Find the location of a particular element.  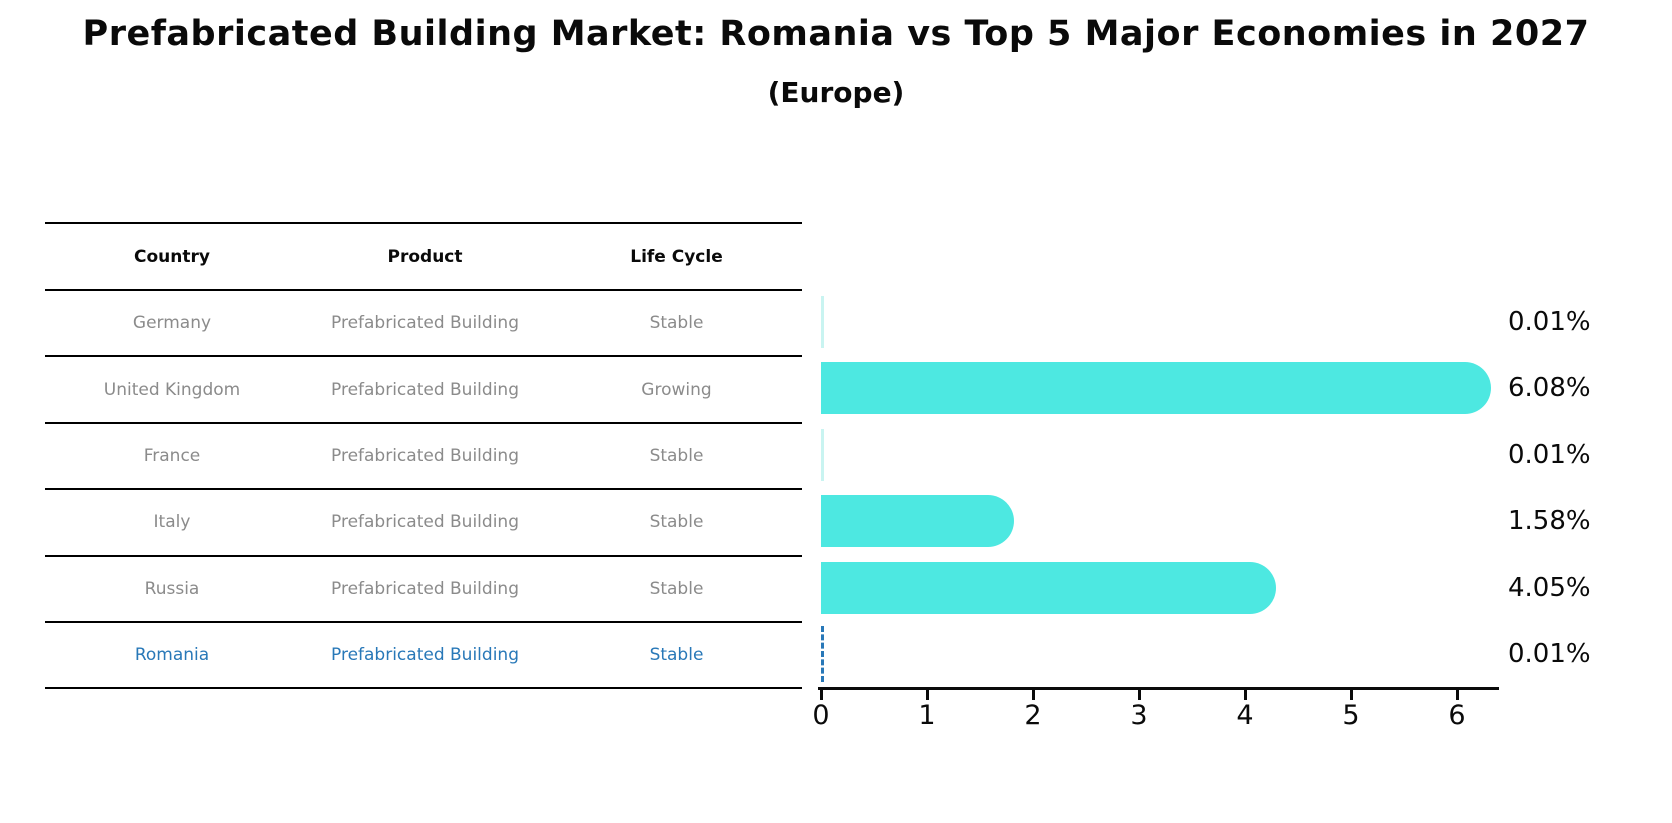

x-axis-tick-label: 4 is located at coordinates (1245, 715).